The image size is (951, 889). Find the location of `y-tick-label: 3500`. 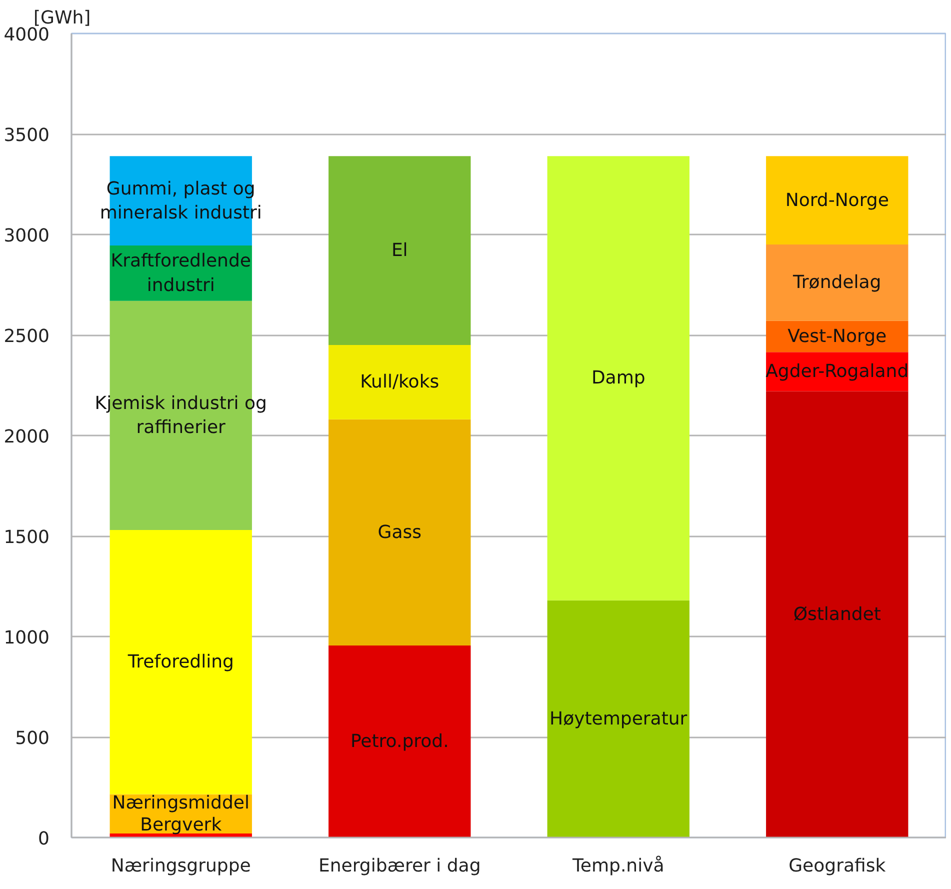

y-tick-label: 3500 is located at coordinates (27, 135).